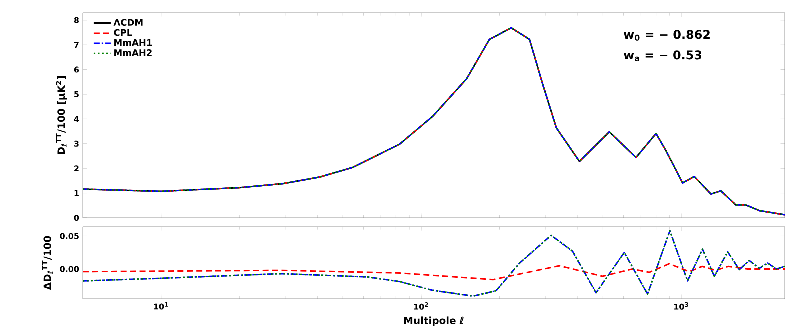  I want to click on legend-label: ΛCDM, so click(128, 22).